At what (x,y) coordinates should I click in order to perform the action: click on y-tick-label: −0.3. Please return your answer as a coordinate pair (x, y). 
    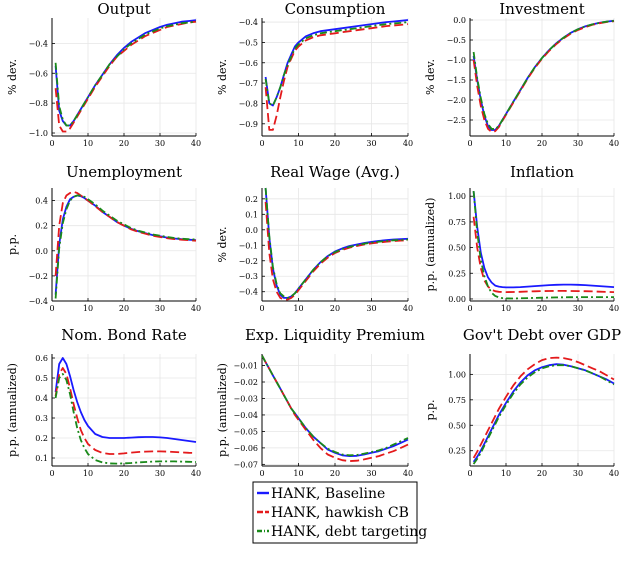
    Looking at the image, I should click on (248, 276).